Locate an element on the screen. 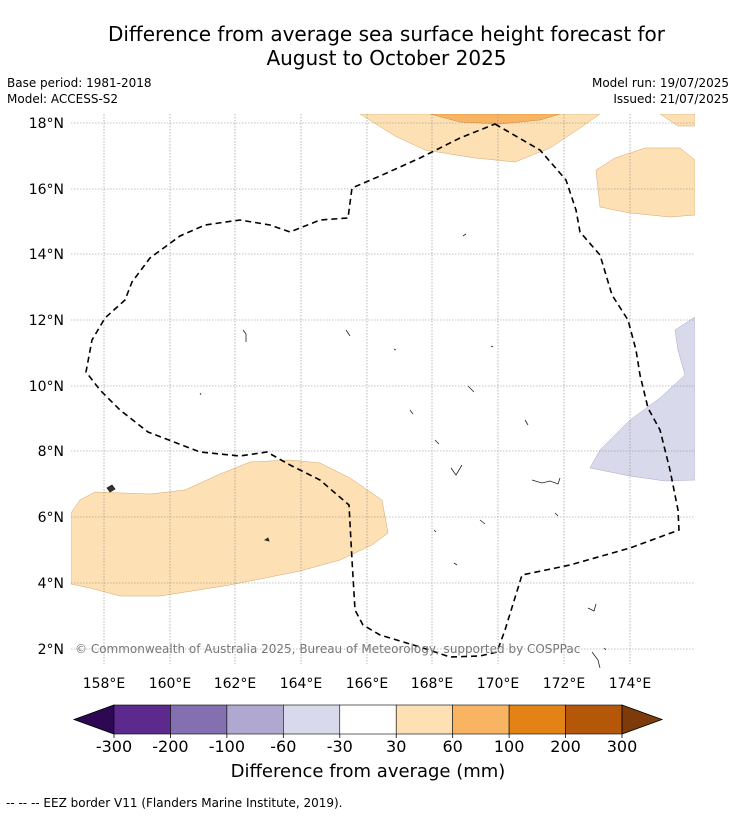 The width and height of the screenshot is (736, 816). longitude-label: 174°E is located at coordinates (630, 684).